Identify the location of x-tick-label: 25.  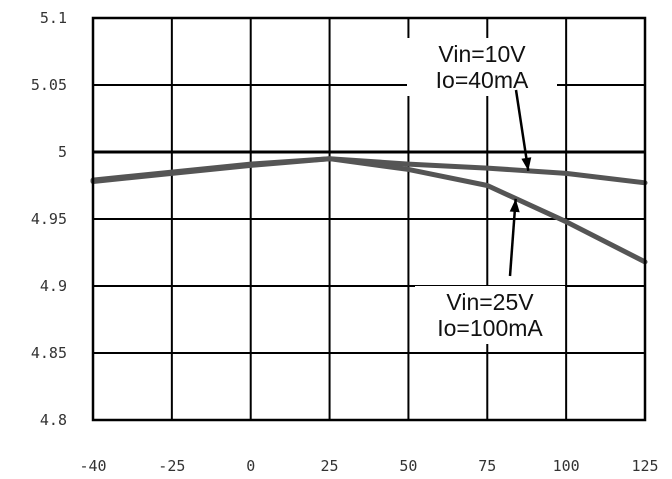
(330, 466).